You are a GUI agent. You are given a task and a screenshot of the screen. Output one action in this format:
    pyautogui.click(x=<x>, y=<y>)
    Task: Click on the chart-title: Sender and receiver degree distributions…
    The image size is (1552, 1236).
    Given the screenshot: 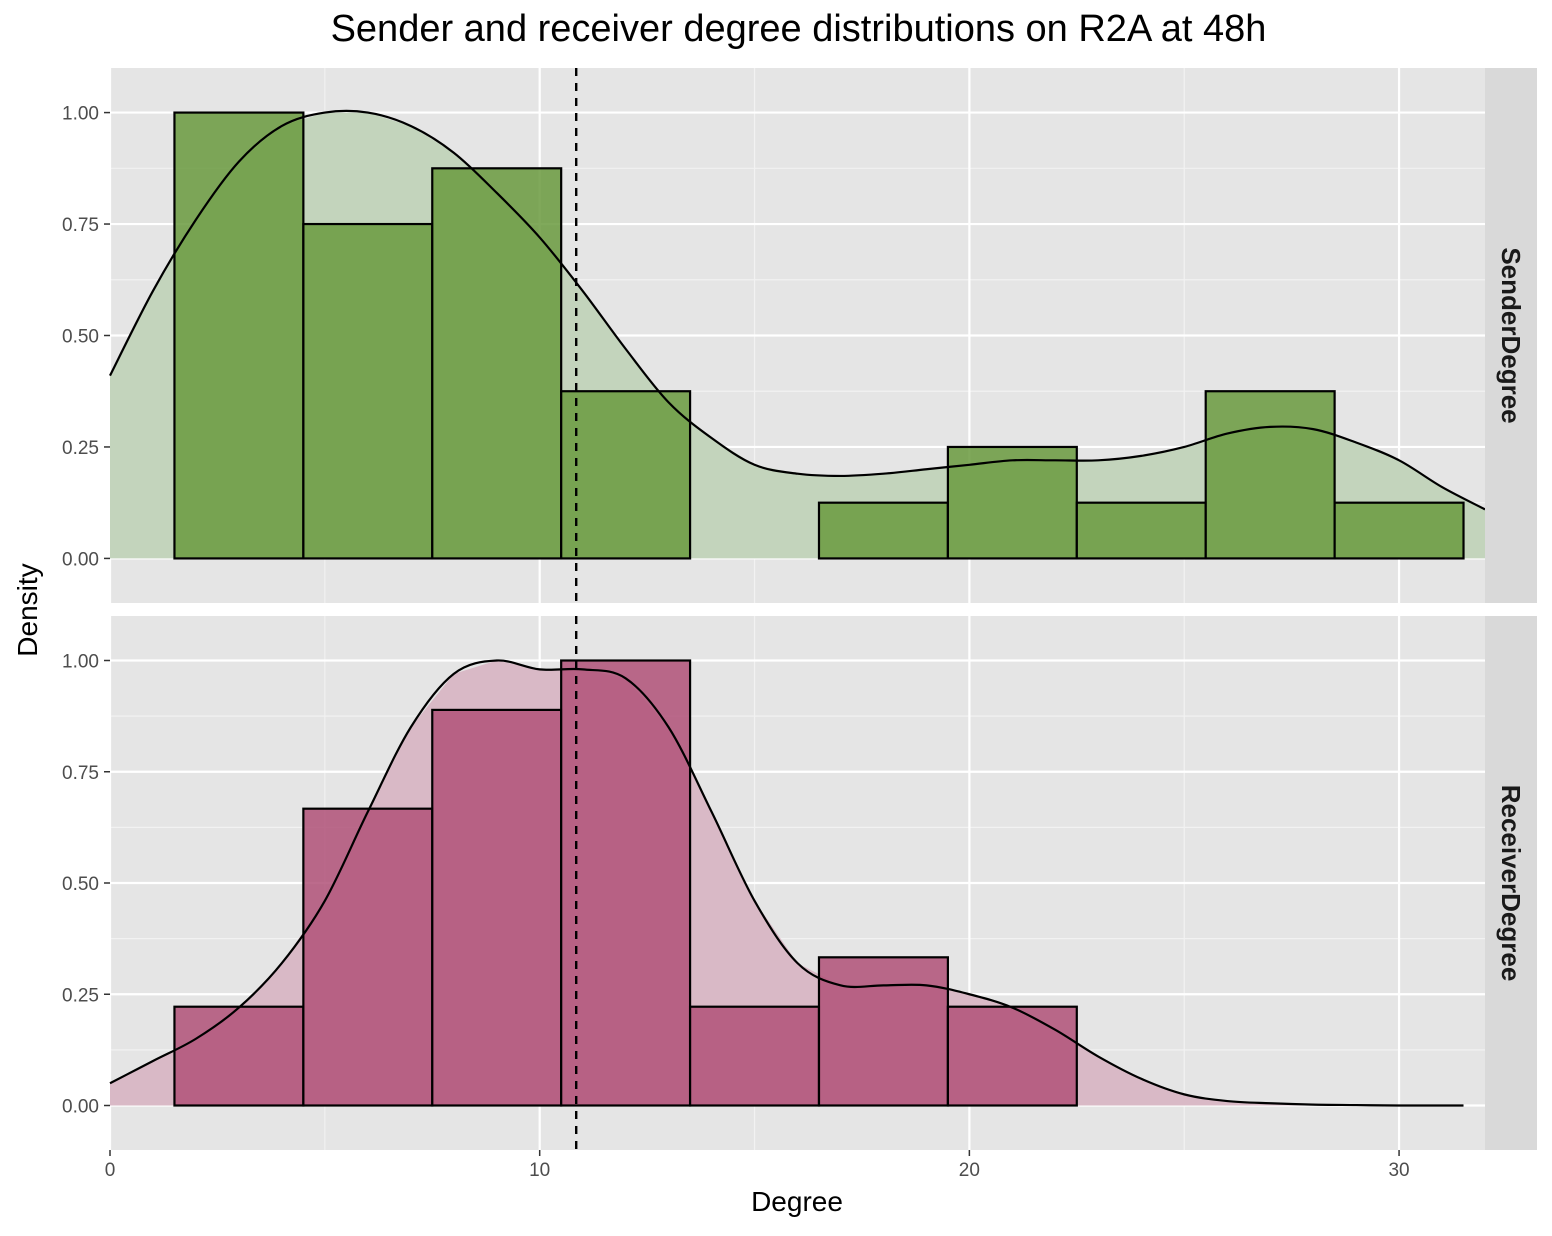 What is the action you would take?
    pyautogui.click(x=798, y=29)
    